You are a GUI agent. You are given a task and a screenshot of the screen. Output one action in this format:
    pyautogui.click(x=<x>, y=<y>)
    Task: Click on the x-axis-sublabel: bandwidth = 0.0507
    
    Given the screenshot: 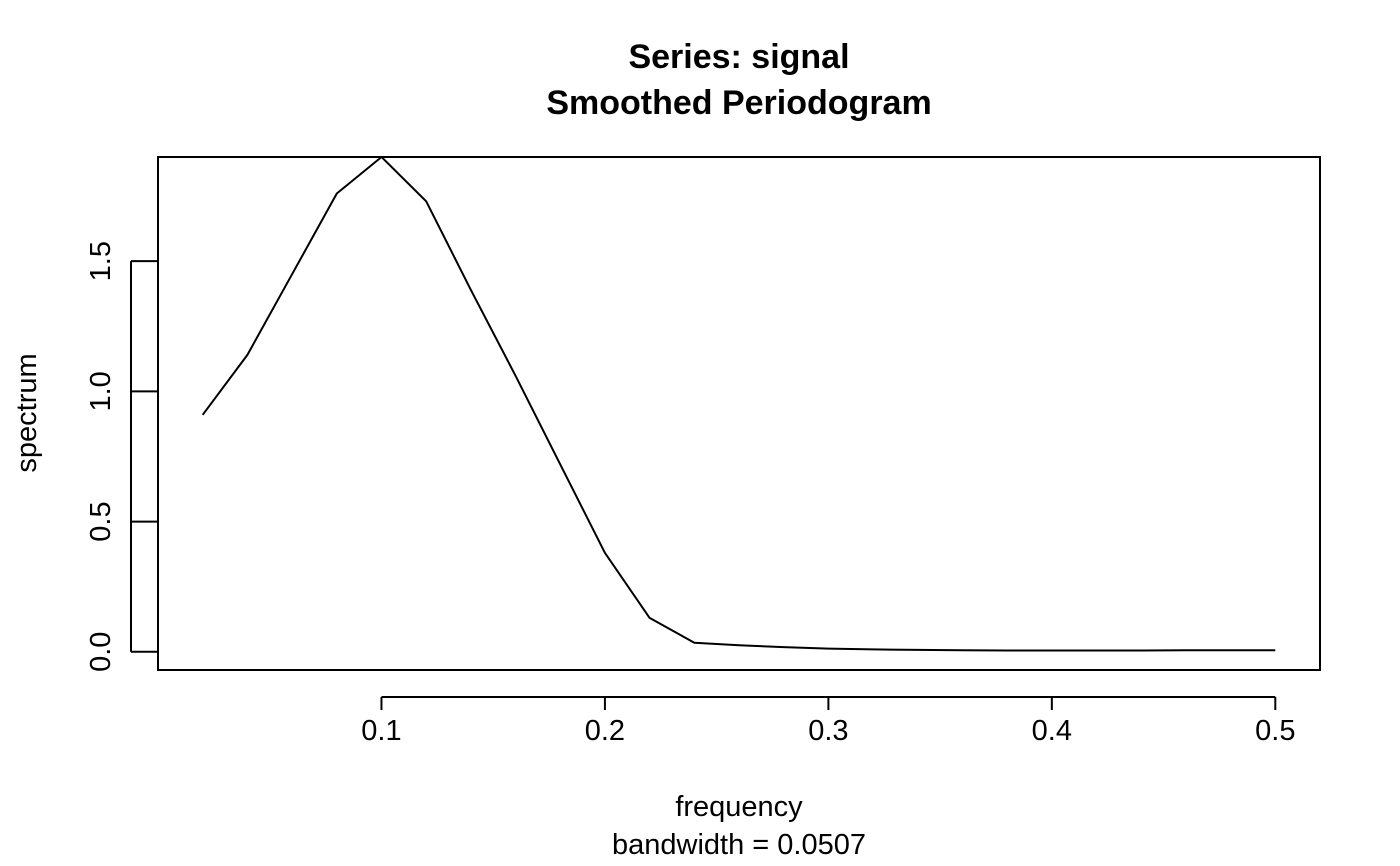 What is the action you would take?
    pyautogui.click(x=739, y=845)
    